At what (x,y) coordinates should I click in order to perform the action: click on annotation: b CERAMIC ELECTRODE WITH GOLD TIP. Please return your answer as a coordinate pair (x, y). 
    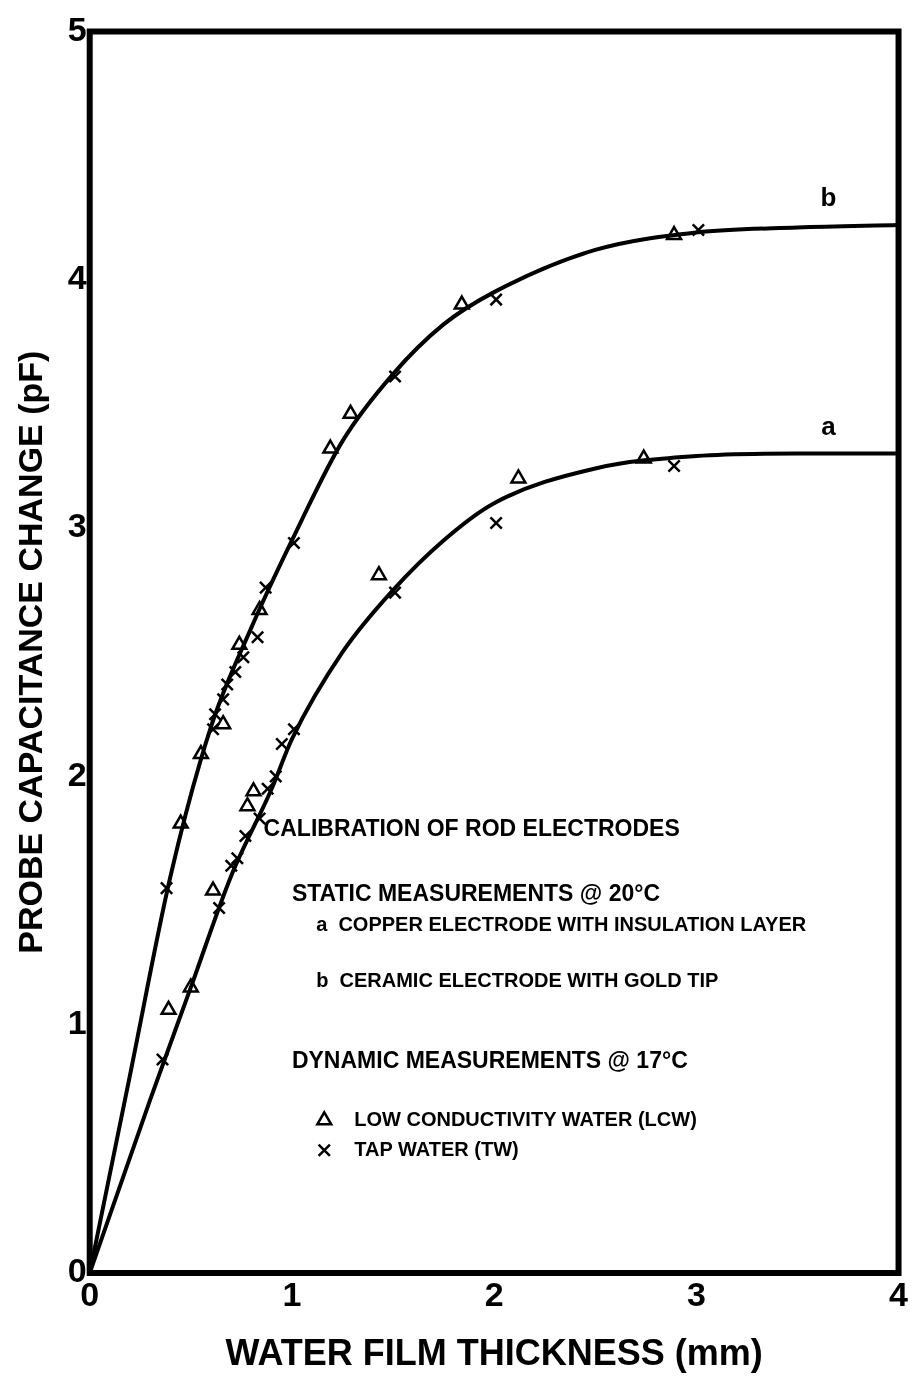
    Looking at the image, I should click on (517, 979).